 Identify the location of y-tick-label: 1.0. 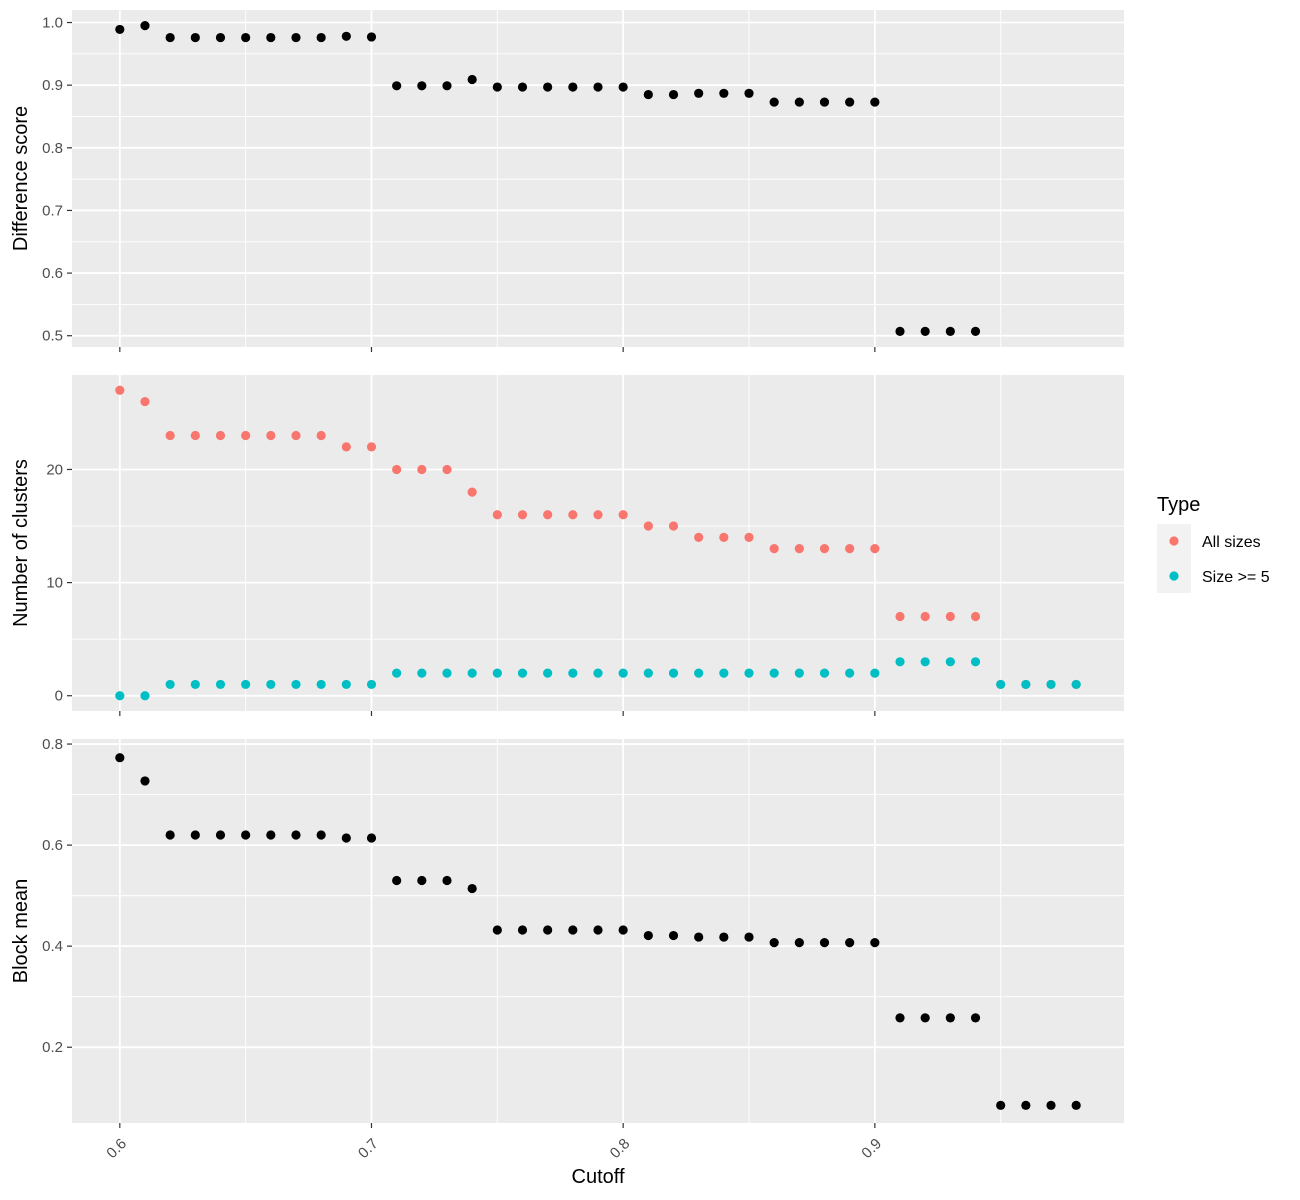
(52, 23).